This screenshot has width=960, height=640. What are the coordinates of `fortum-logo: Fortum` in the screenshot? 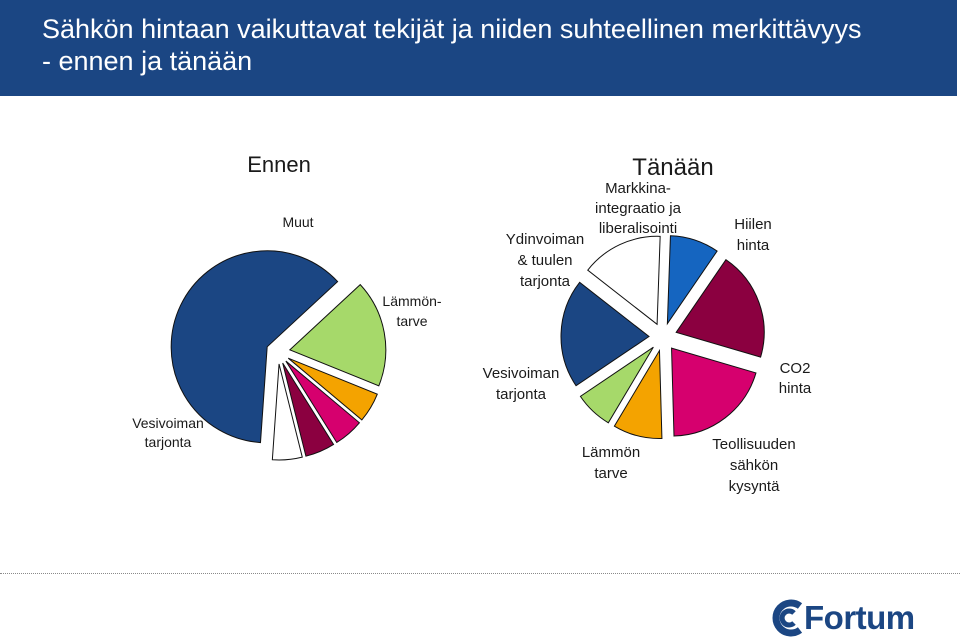 It's located at (856, 618).